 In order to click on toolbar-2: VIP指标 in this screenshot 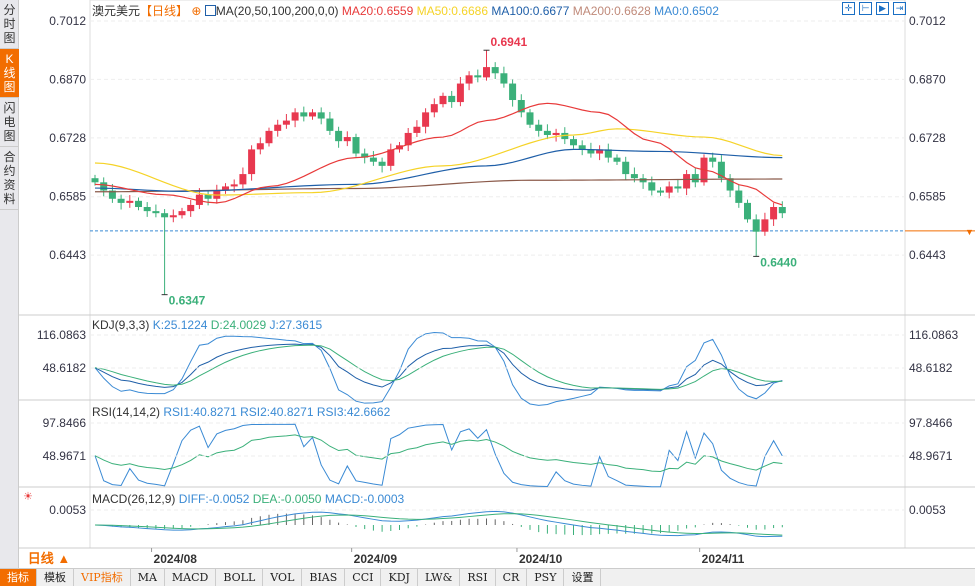, I will do `click(102, 577)`.